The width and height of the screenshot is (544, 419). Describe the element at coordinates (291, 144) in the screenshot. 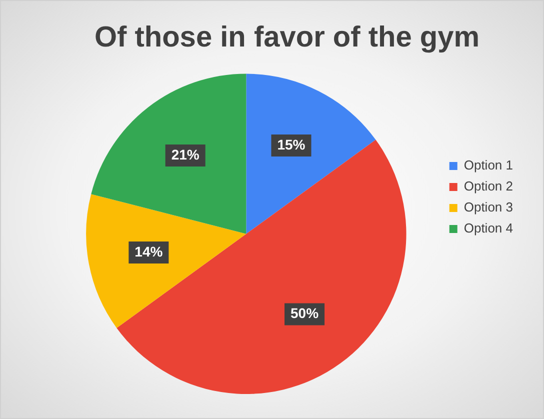

I see `data-label: 15%` at that location.